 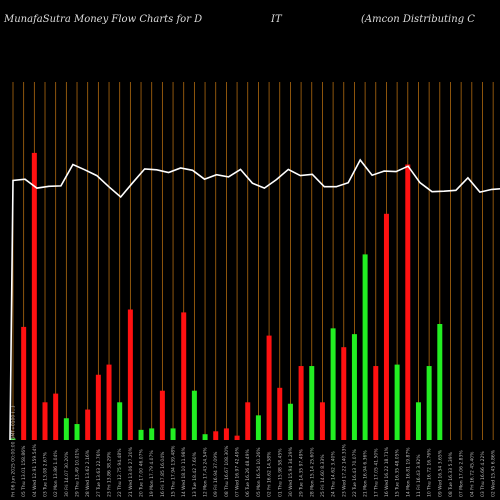 I want to click on x-tick-label: 02 Fri 16.62 14.58%, so click(x=270, y=474).